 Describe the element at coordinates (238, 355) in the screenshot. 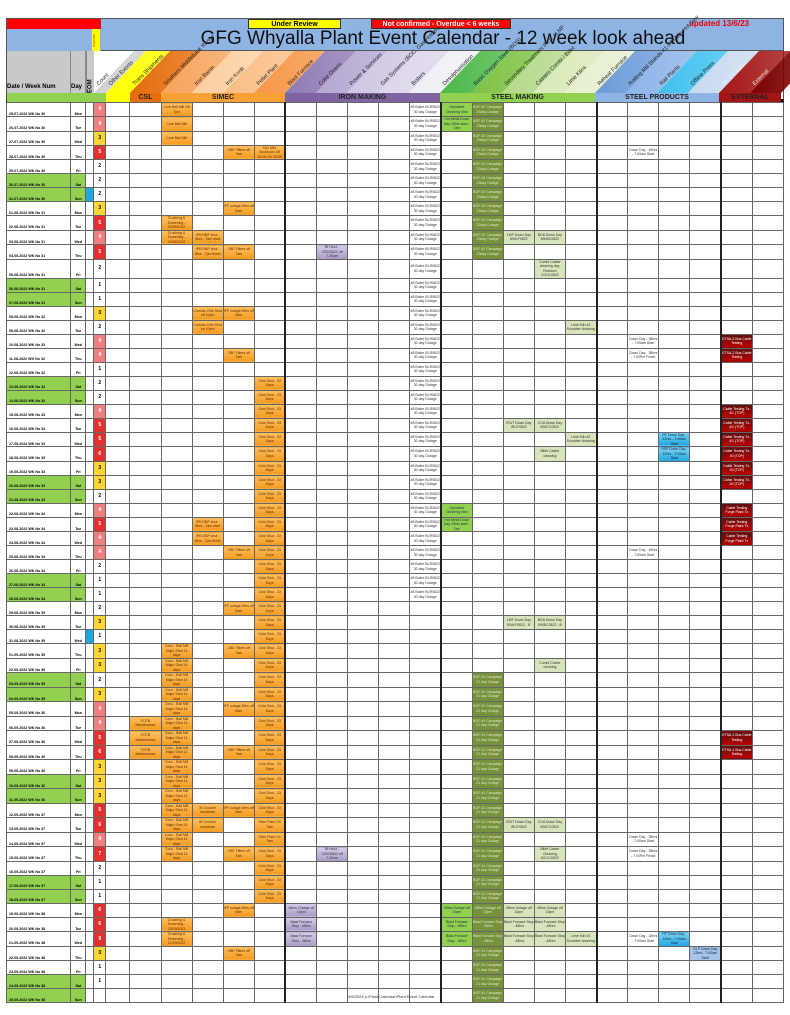

I see `event-entry: CBE Filters off 7am` at that location.